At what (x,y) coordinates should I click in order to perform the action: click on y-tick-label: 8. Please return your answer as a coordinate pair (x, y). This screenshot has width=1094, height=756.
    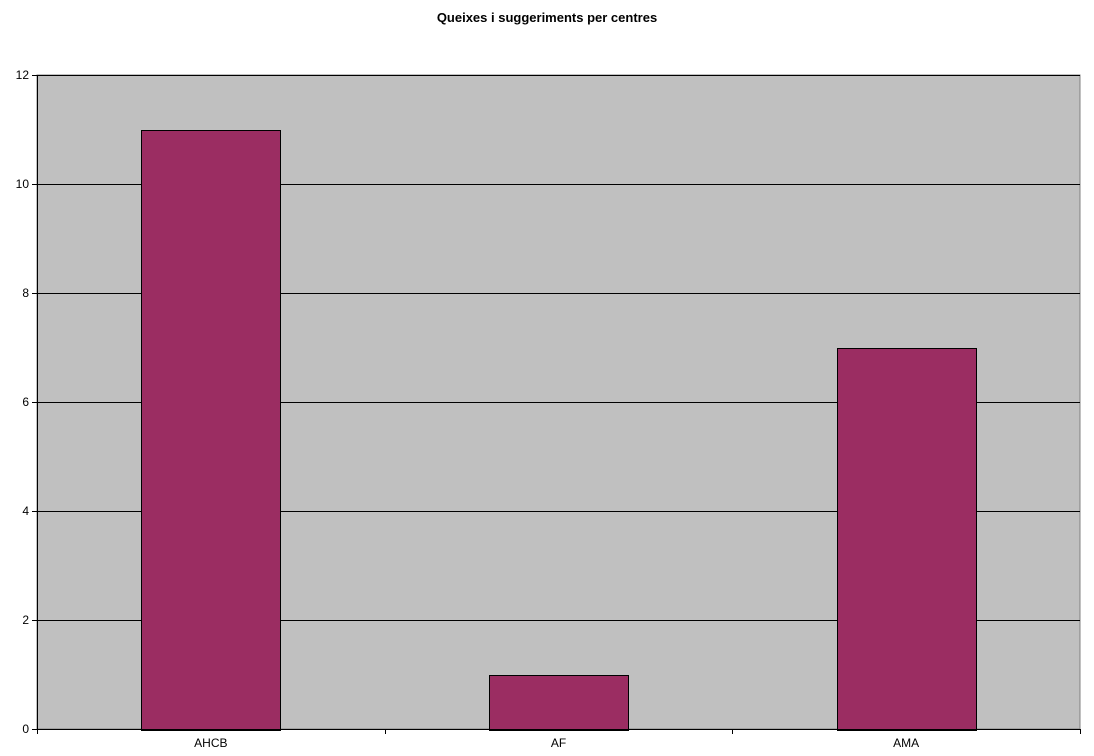
    Looking at the image, I should click on (25, 293).